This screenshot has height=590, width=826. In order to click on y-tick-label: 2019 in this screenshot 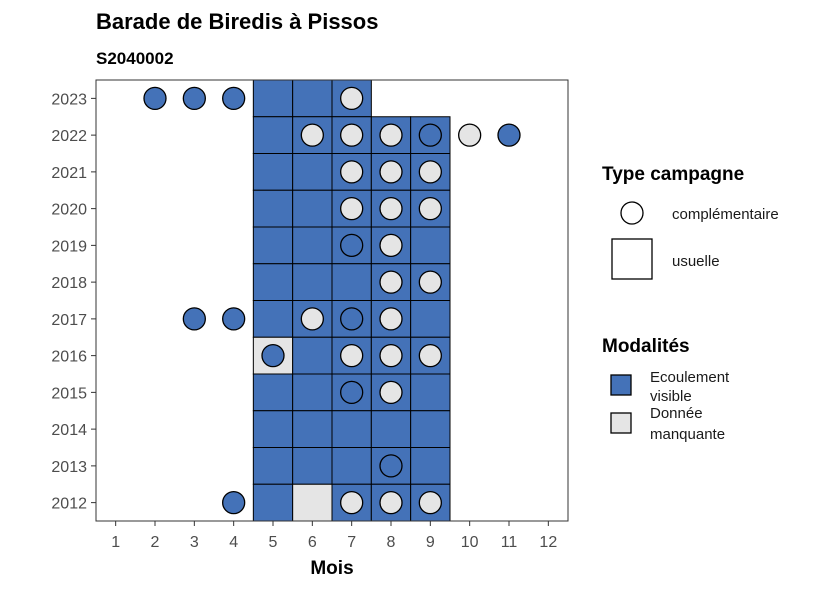, I will do `click(69, 246)`.